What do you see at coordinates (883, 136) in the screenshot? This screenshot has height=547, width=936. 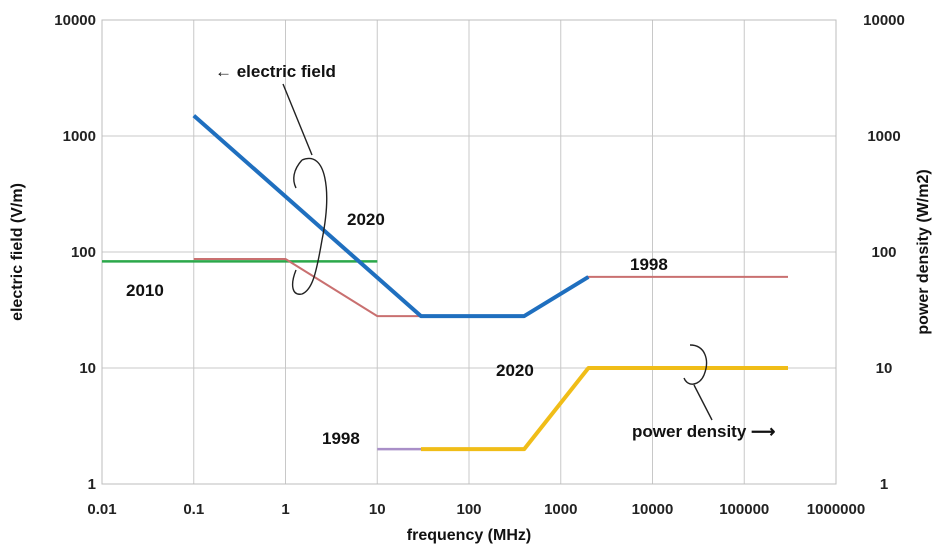 I see `y2-tick-label: 1000` at bounding box center [883, 136].